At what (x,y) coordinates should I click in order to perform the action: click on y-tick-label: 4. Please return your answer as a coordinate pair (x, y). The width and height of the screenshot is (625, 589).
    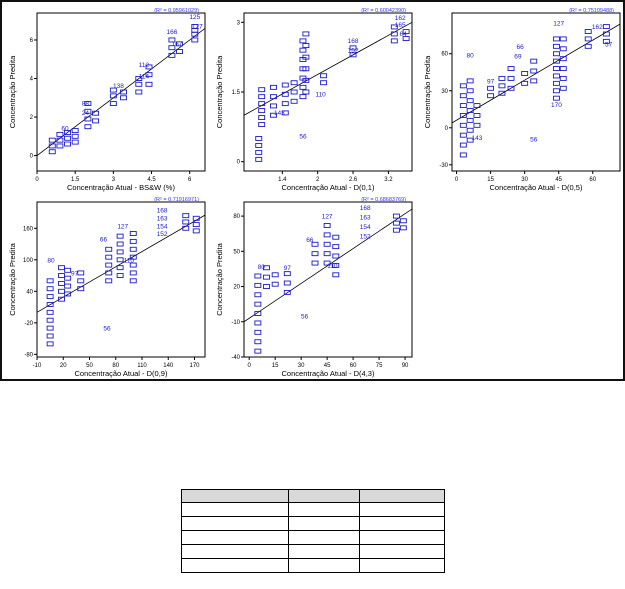
    Looking at the image, I should click on (32, 80).